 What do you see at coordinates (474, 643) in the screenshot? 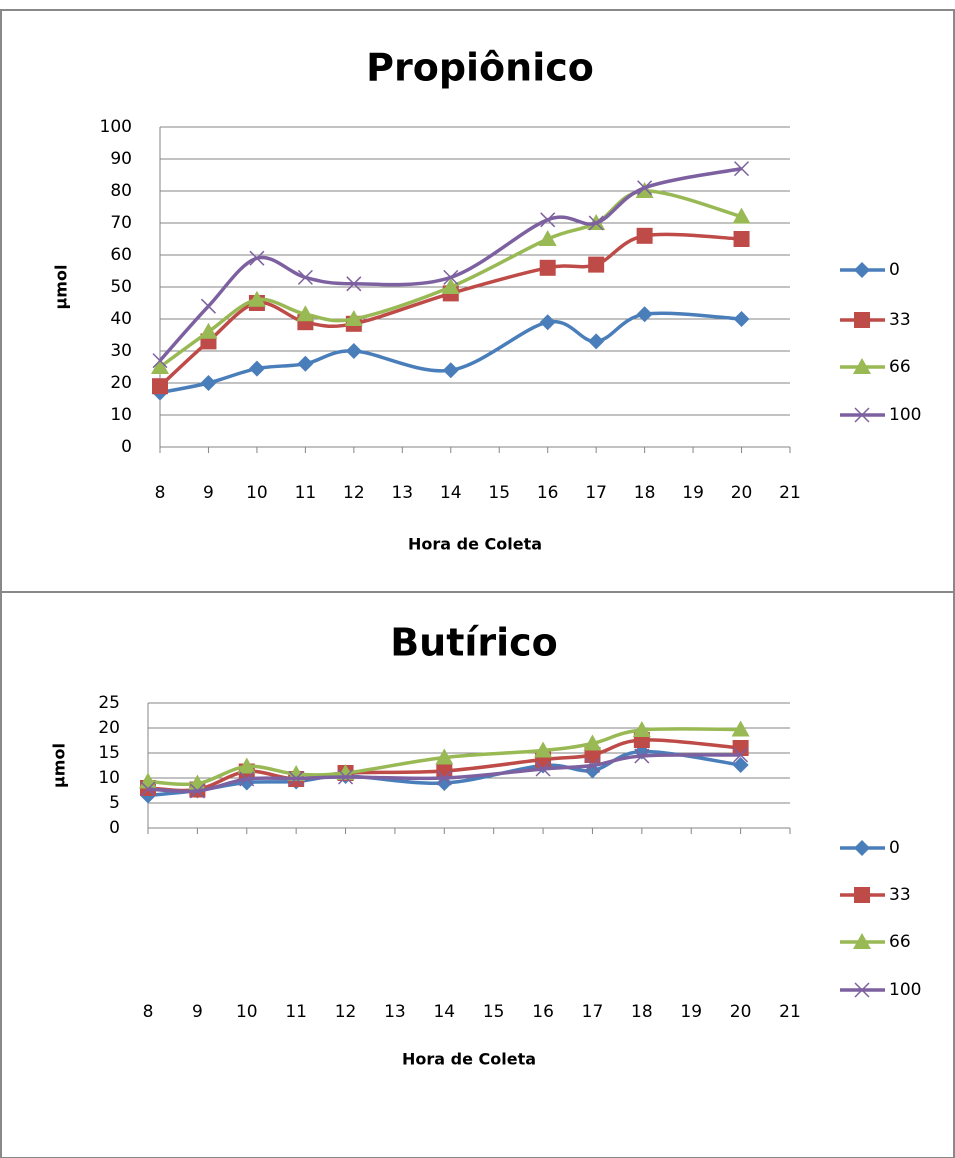
I see `chart-title: Butírico` at bounding box center [474, 643].